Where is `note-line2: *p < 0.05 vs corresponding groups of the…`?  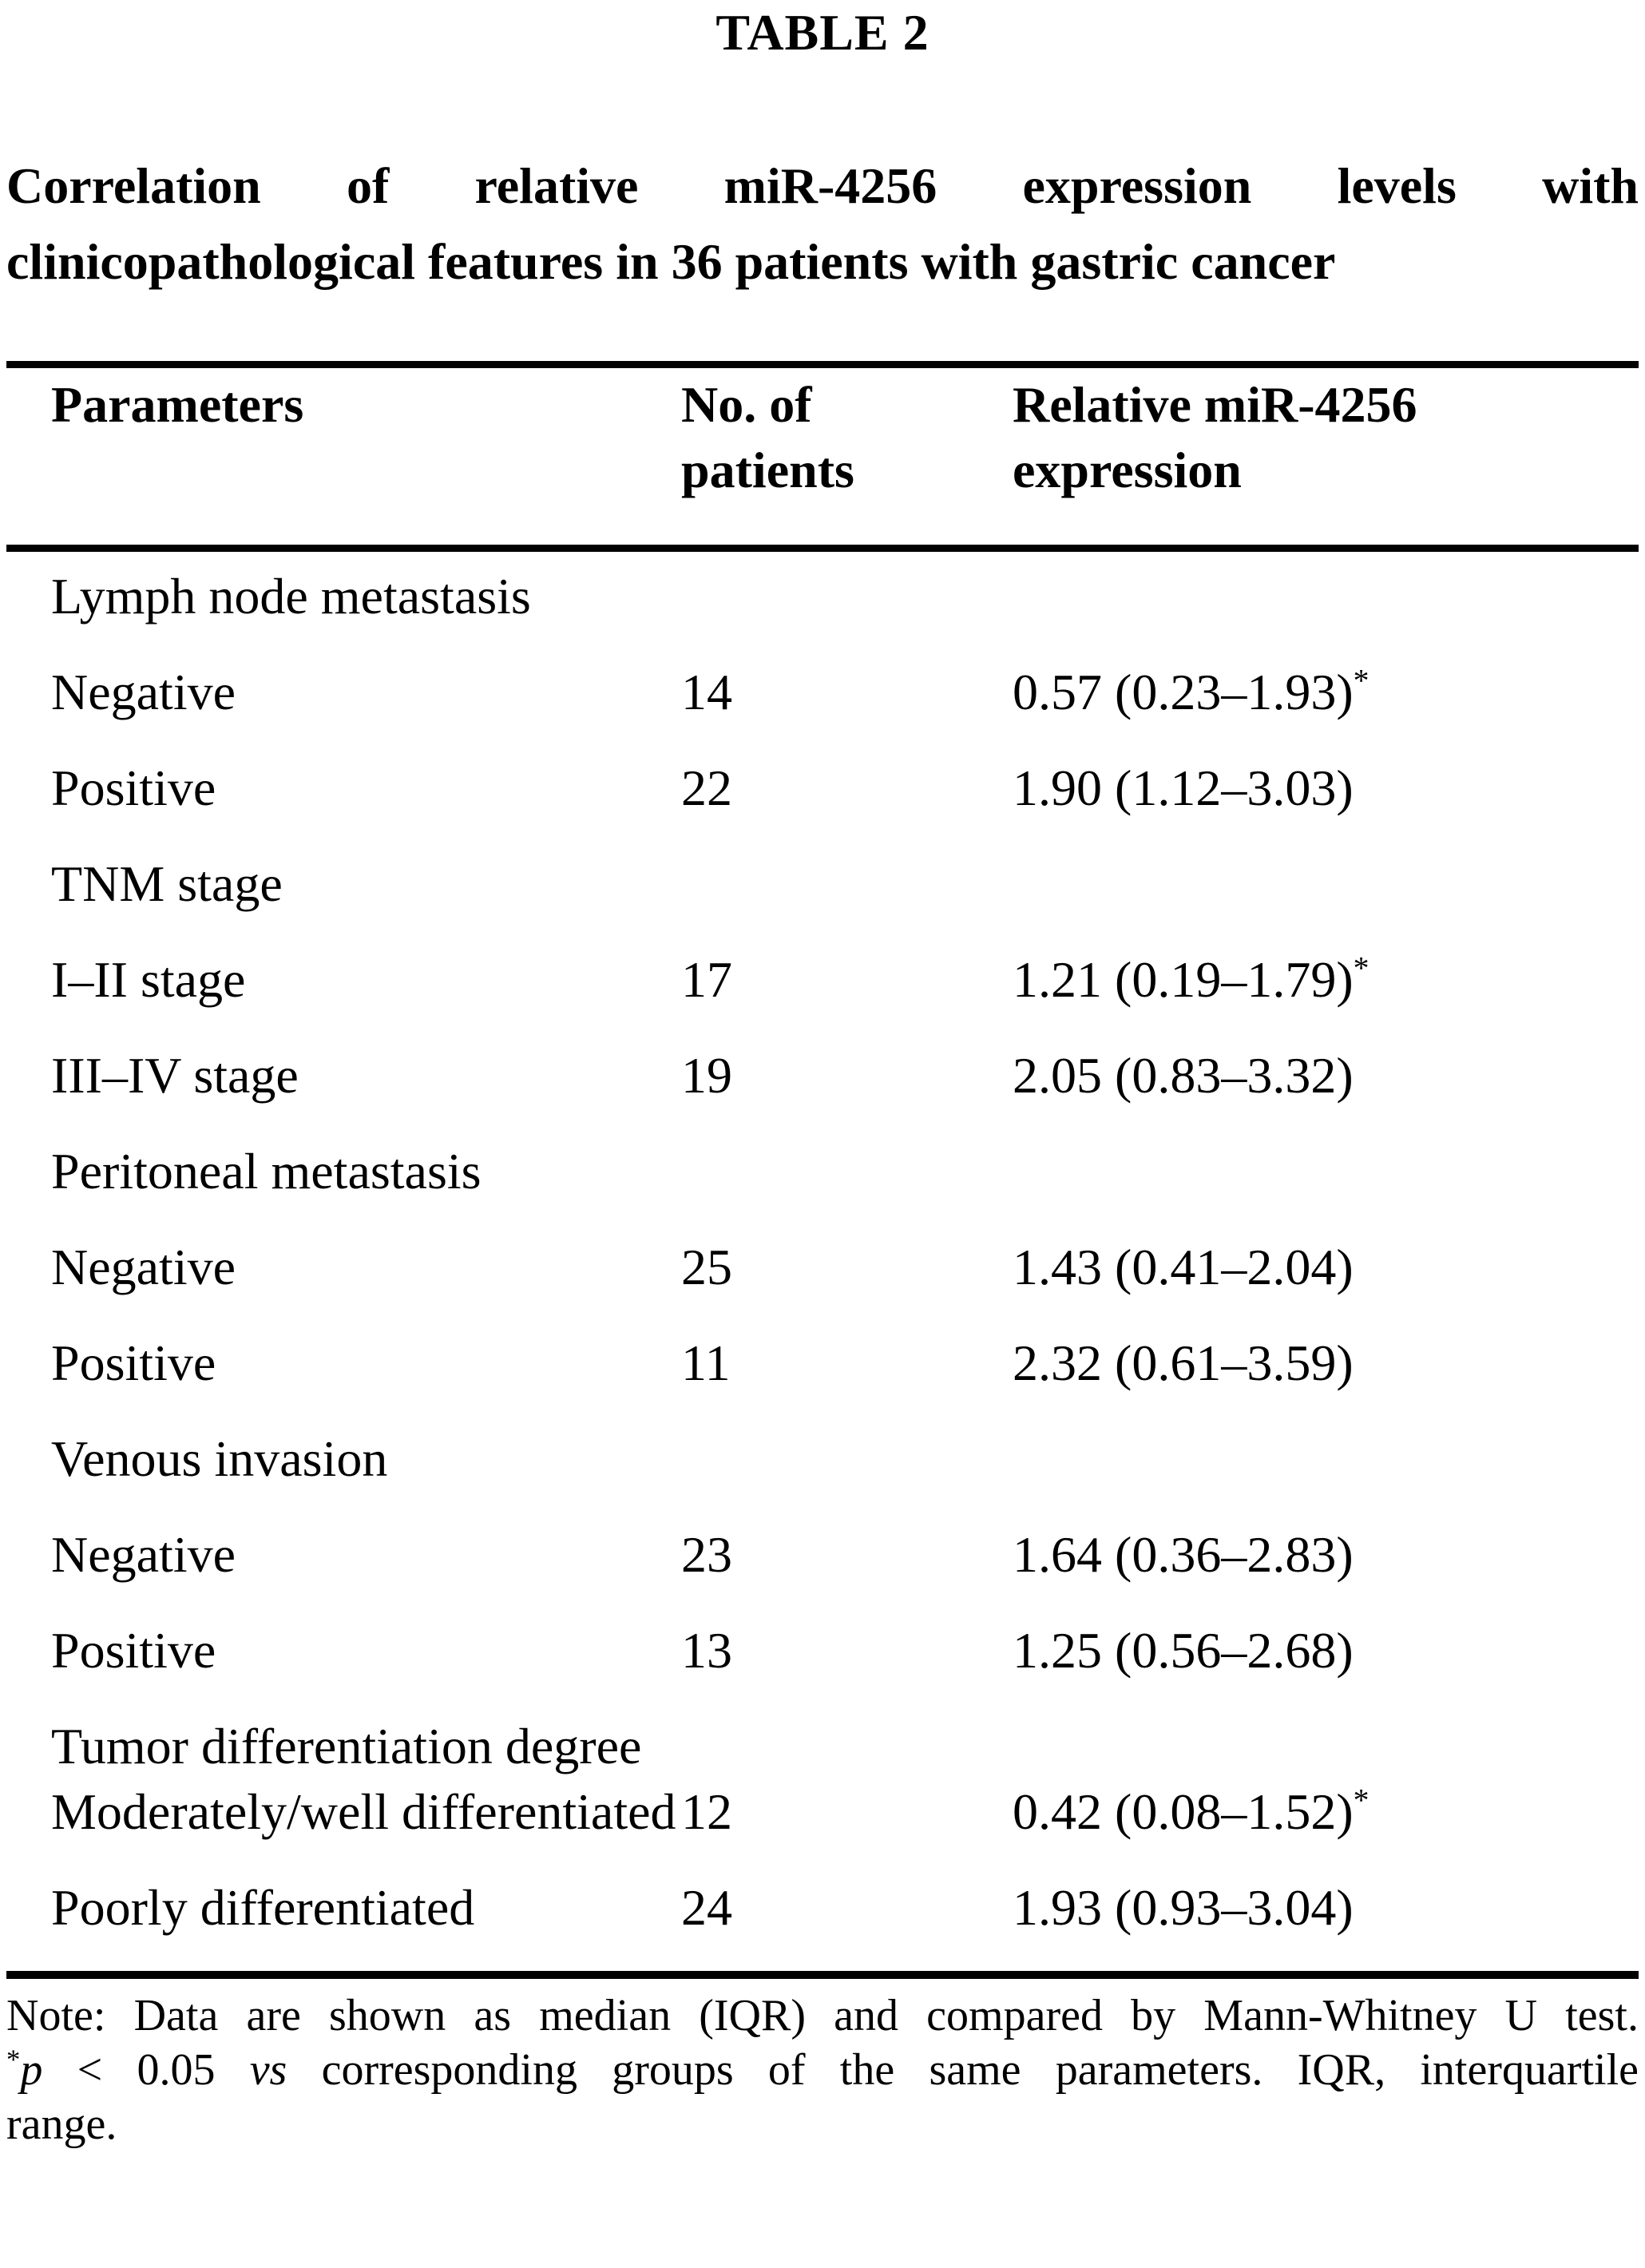 note-line2: *p < 0.05 vs corresponding groups of the… is located at coordinates (822, 2070).